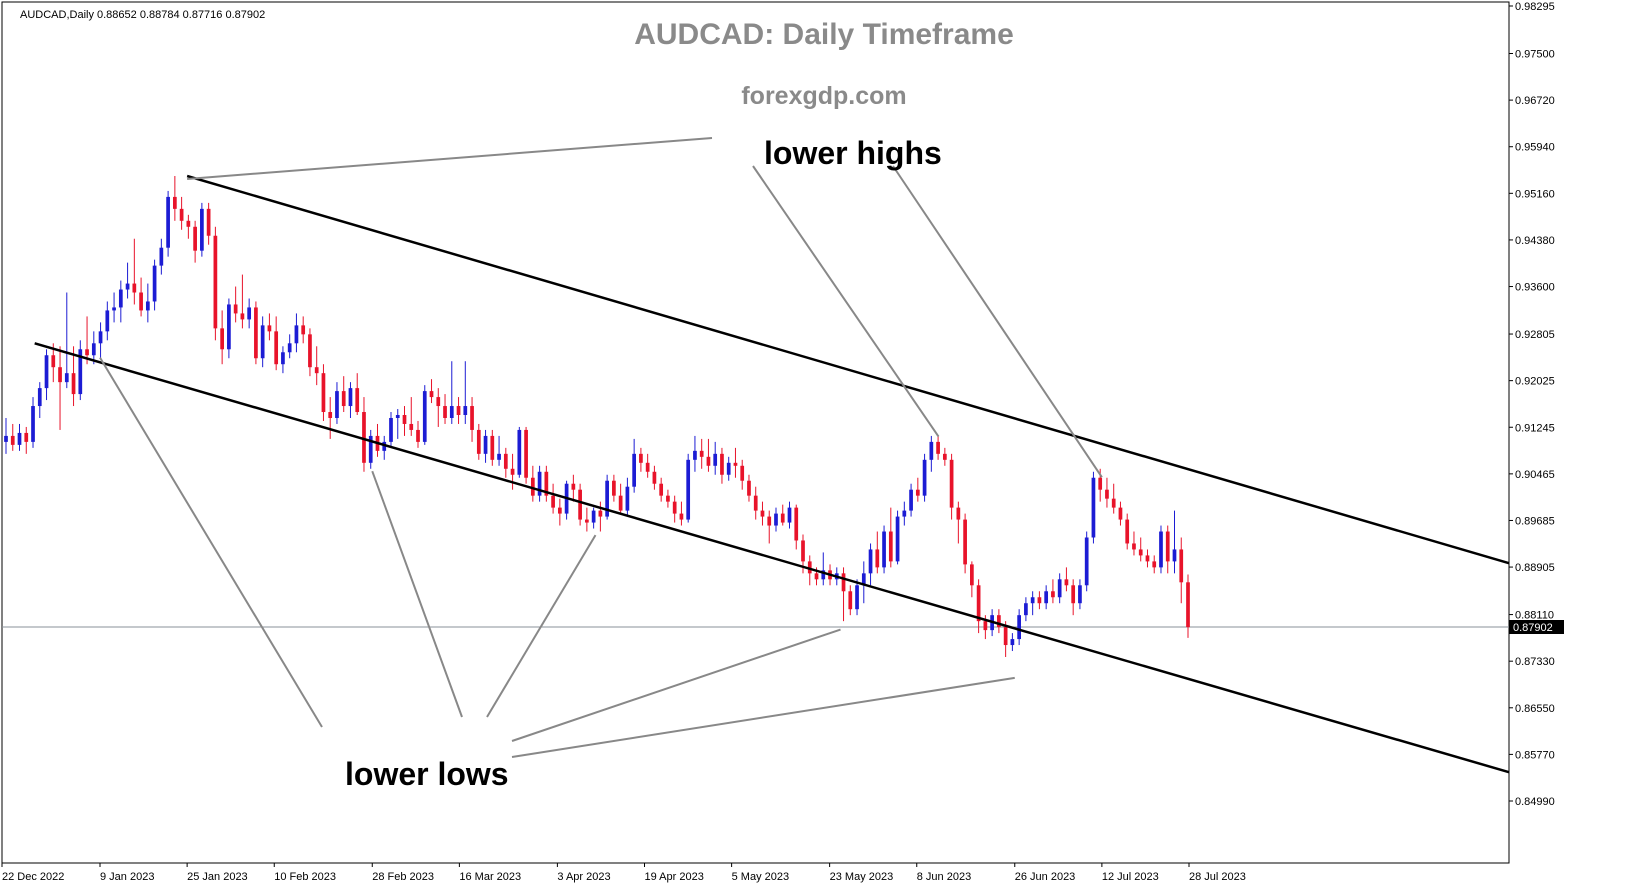 The height and width of the screenshot is (889, 1649). I want to click on y-tick-label: 0.95940, so click(1535, 148).